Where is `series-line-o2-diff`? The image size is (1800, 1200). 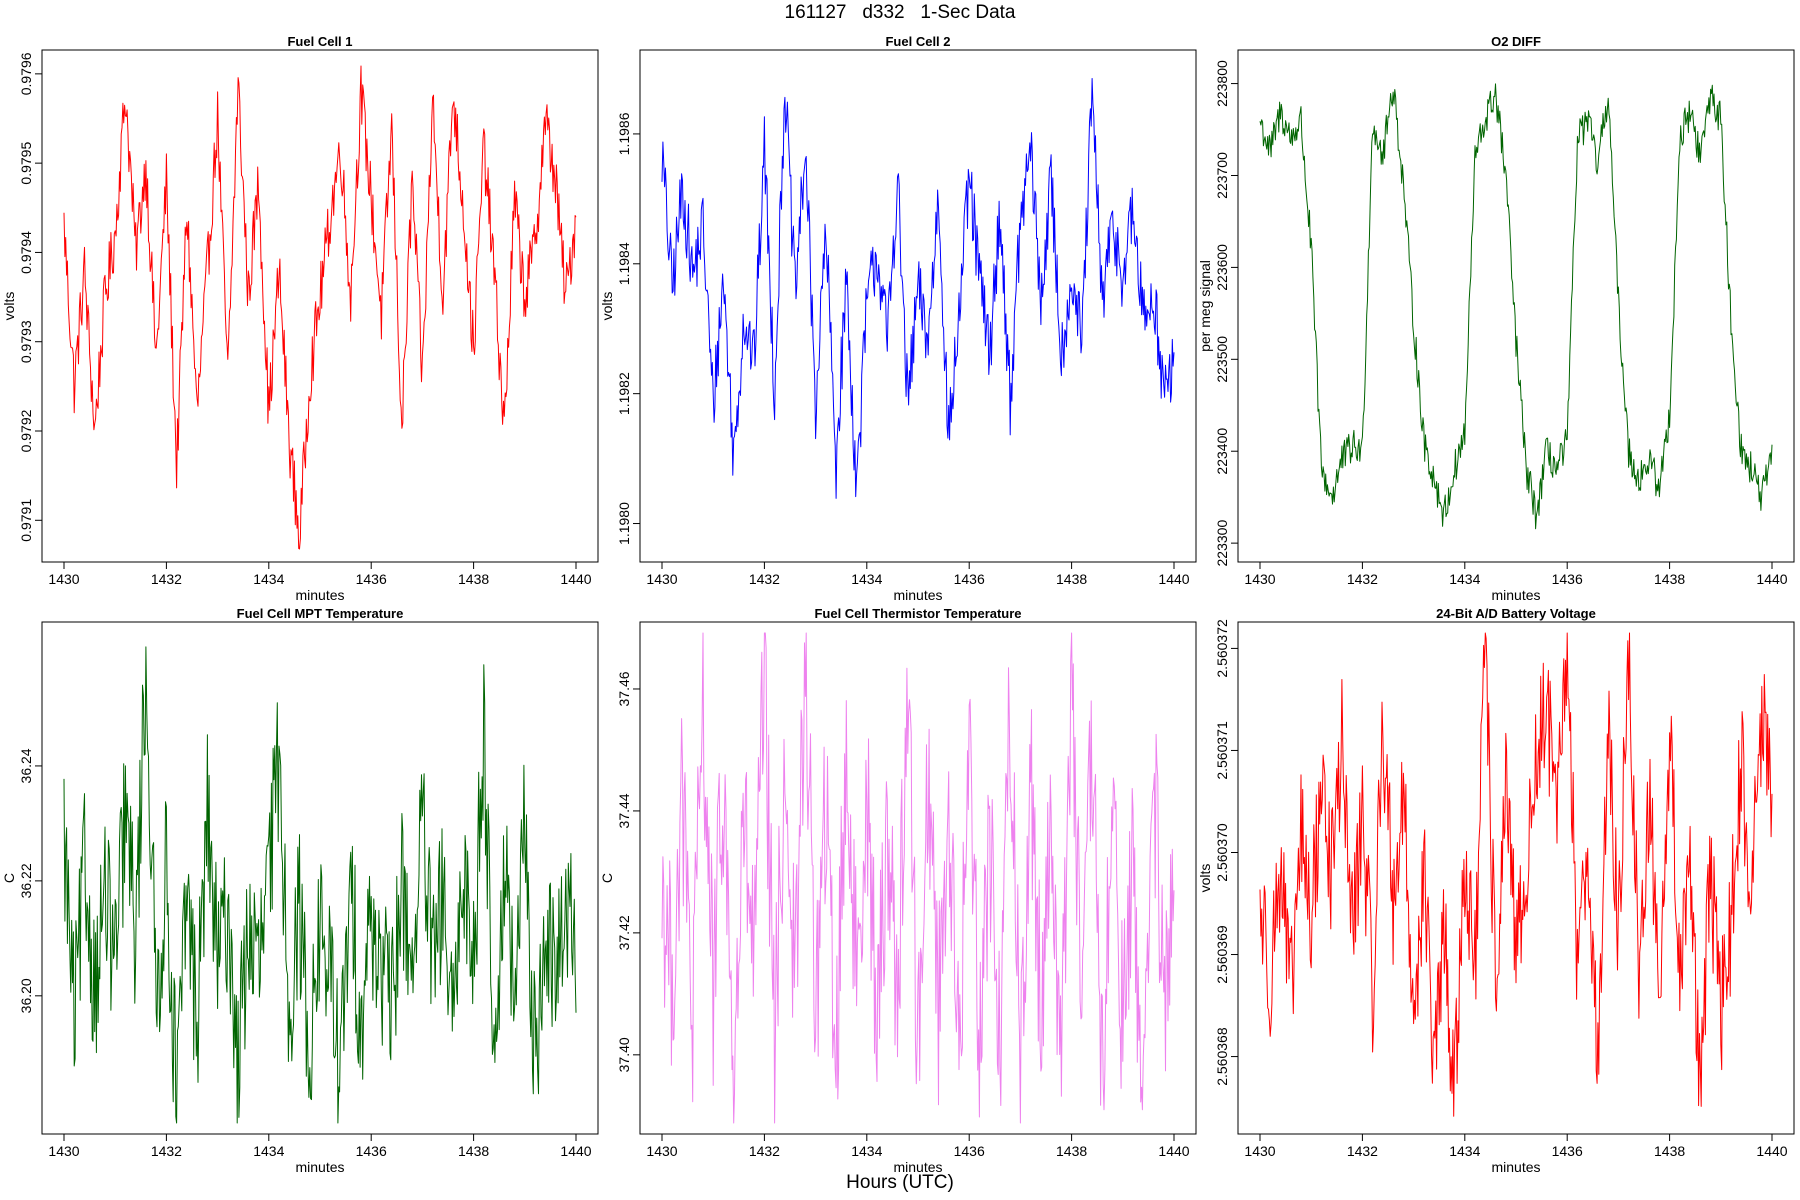 series-line-o2-diff is located at coordinates (1516, 306).